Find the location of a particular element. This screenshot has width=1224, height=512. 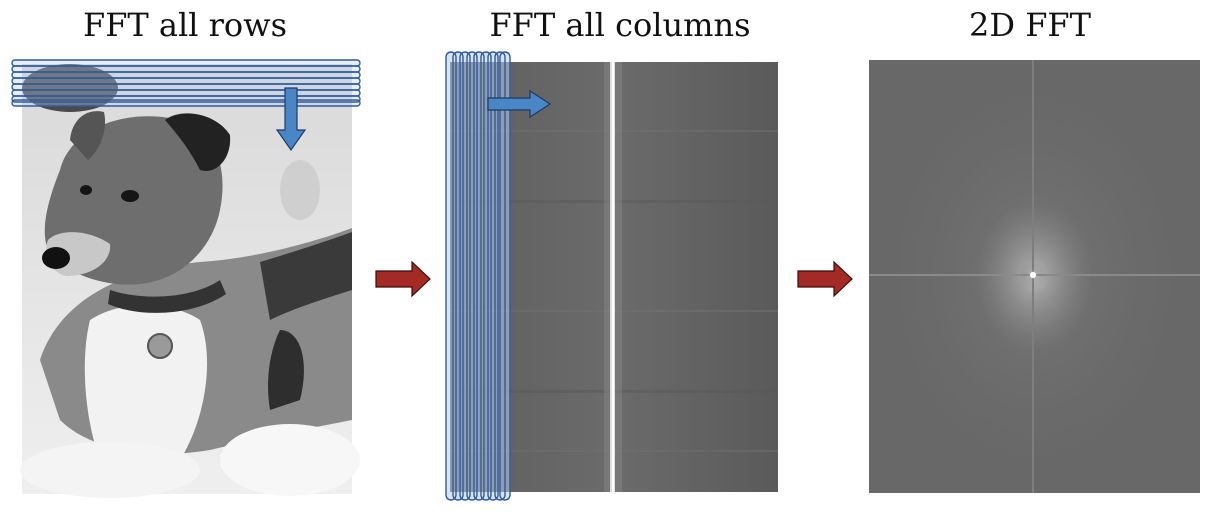

row-scan-arrow-icon is located at coordinates (291, 119).